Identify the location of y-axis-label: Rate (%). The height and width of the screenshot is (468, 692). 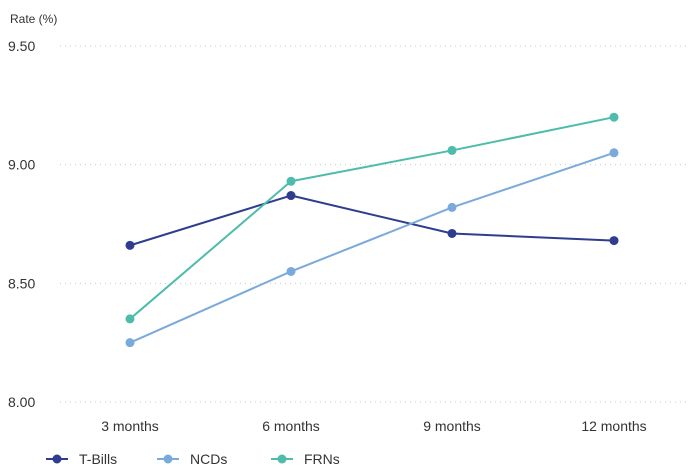
(33, 19).